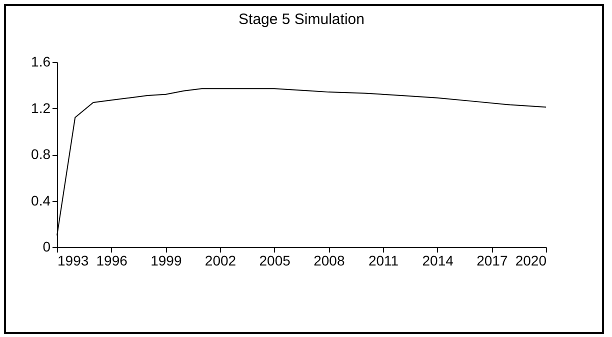 Image resolution: width=612 pixels, height=337 pixels. I want to click on y-tick-label: 1.6, so click(41, 62).